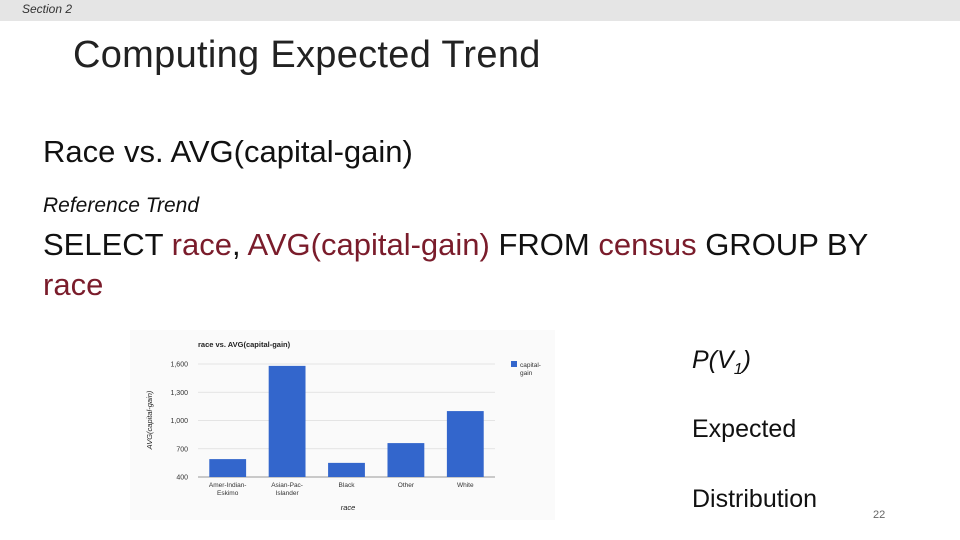  Describe the element at coordinates (307, 55) in the screenshot. I see `slide-title: Computing Expected Trend` at that location.